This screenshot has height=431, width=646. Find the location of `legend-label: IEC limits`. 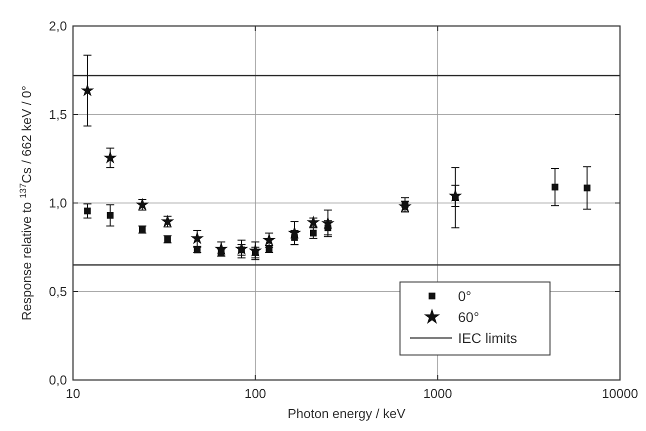

legend-label: IEC limits is located at coordinates (488, 338).